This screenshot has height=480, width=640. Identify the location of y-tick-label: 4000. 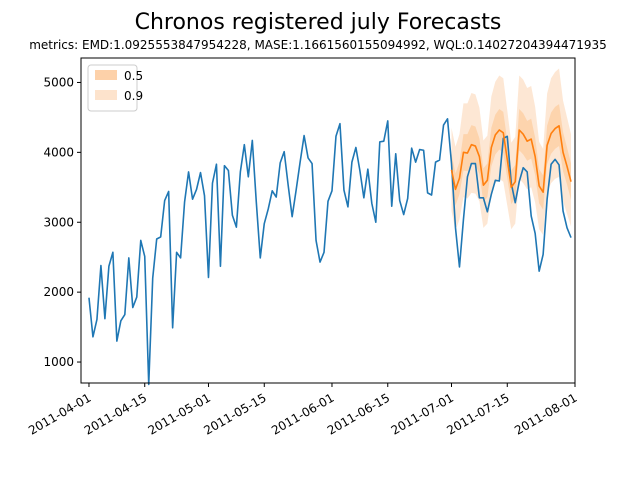
(58, 152).